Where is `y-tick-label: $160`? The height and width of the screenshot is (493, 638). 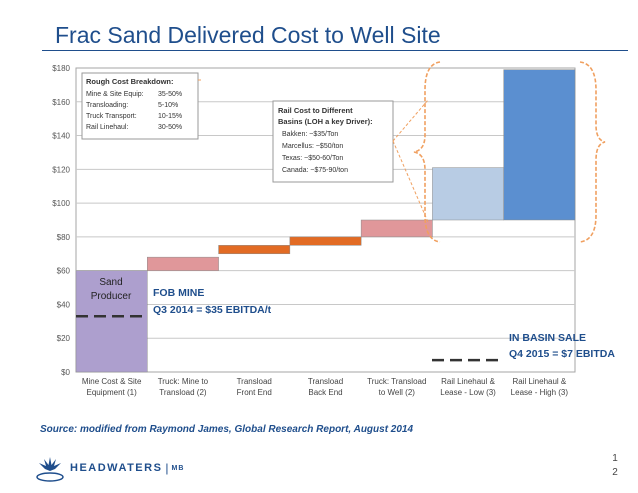 y-tick-label: $160 is located at coordinates (61, 102).